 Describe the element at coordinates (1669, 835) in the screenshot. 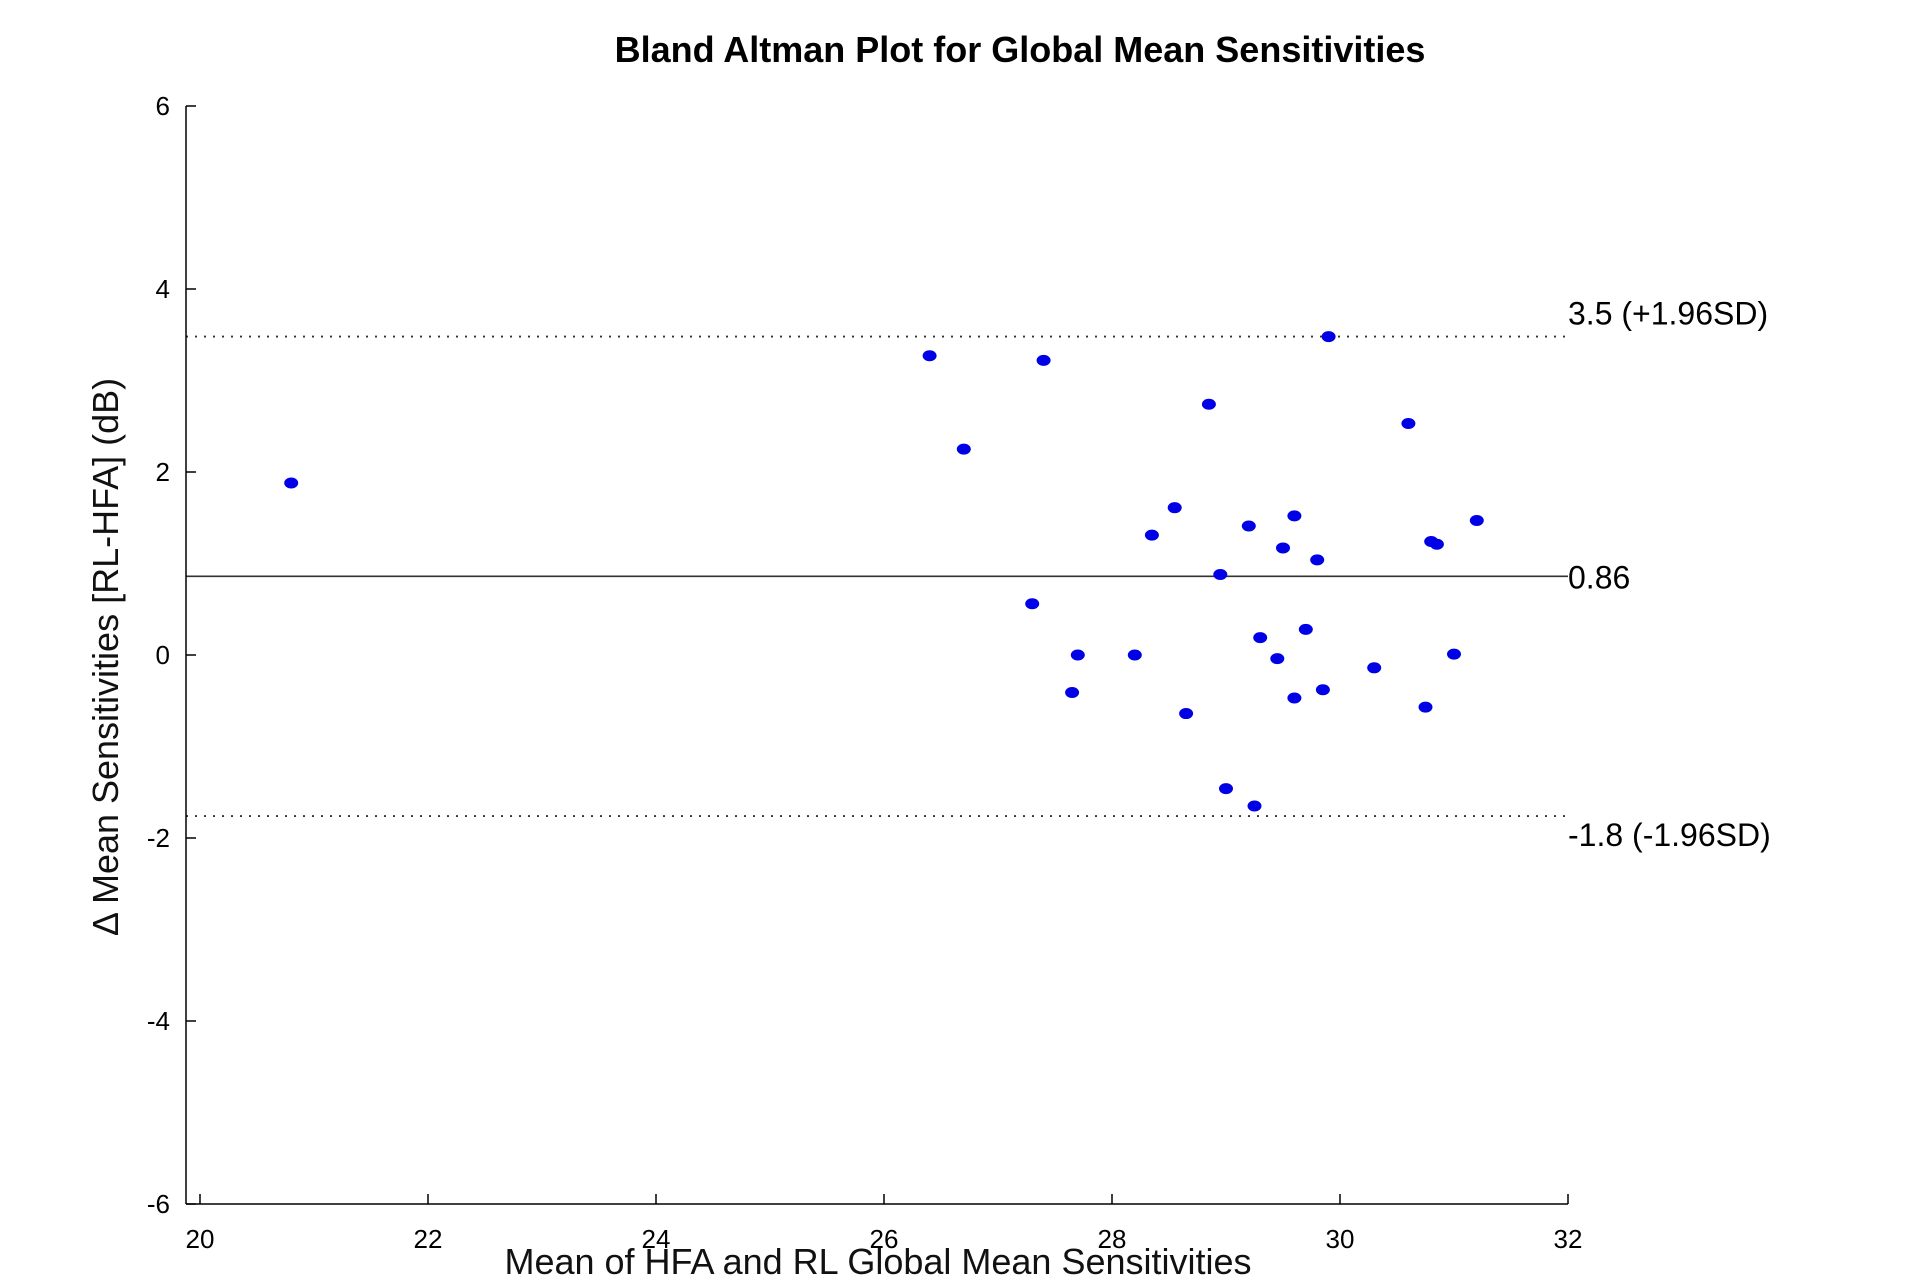

I see `reference-line-label: -1.8 (-1.96SD)` at that location.